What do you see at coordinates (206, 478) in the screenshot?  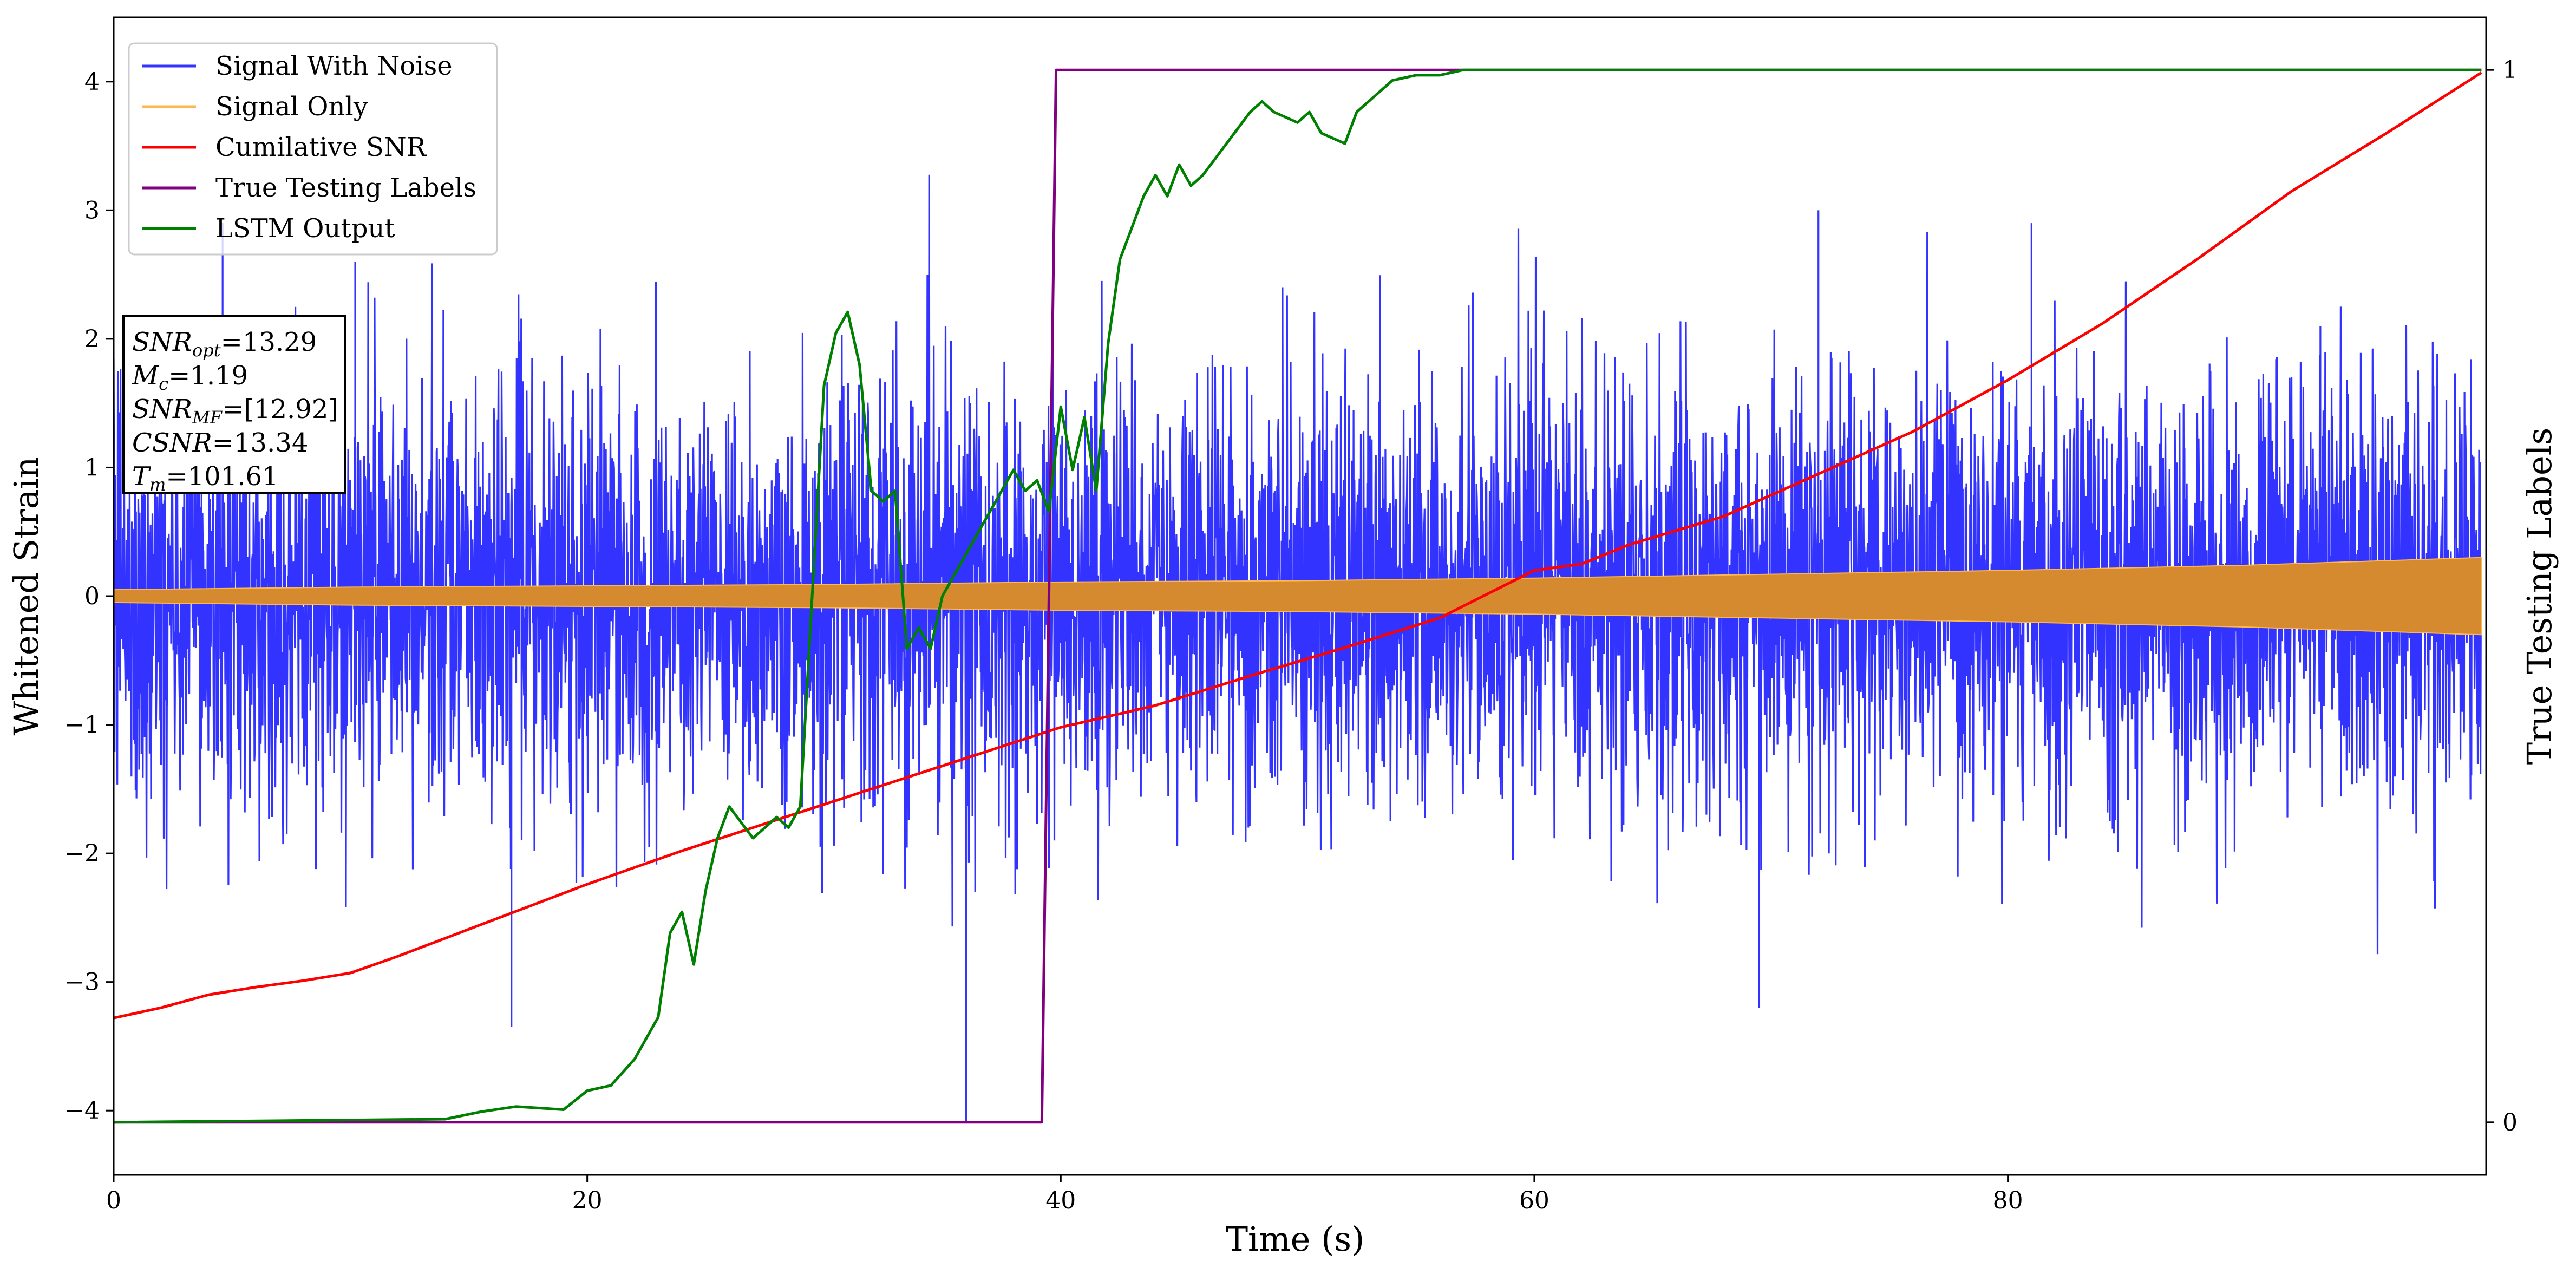 I see `info-merger-time: Tm=101.61` at bounding box center [206, 478].